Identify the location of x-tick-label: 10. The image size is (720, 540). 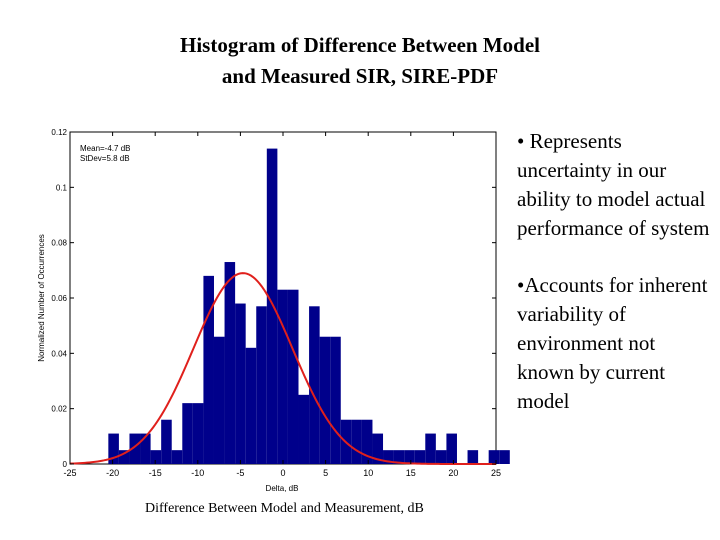
(368, 473).